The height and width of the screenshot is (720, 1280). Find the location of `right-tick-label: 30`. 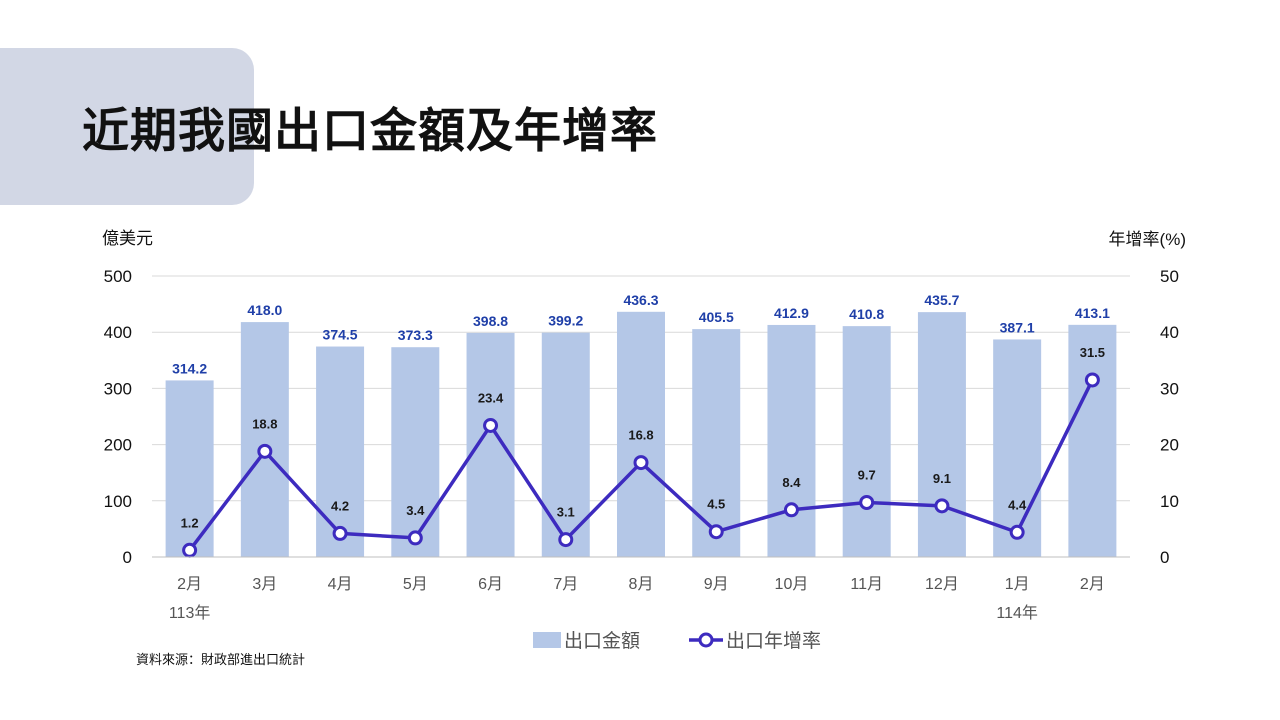

right-tick-label: 30 is located at coordinates (1169, 388).